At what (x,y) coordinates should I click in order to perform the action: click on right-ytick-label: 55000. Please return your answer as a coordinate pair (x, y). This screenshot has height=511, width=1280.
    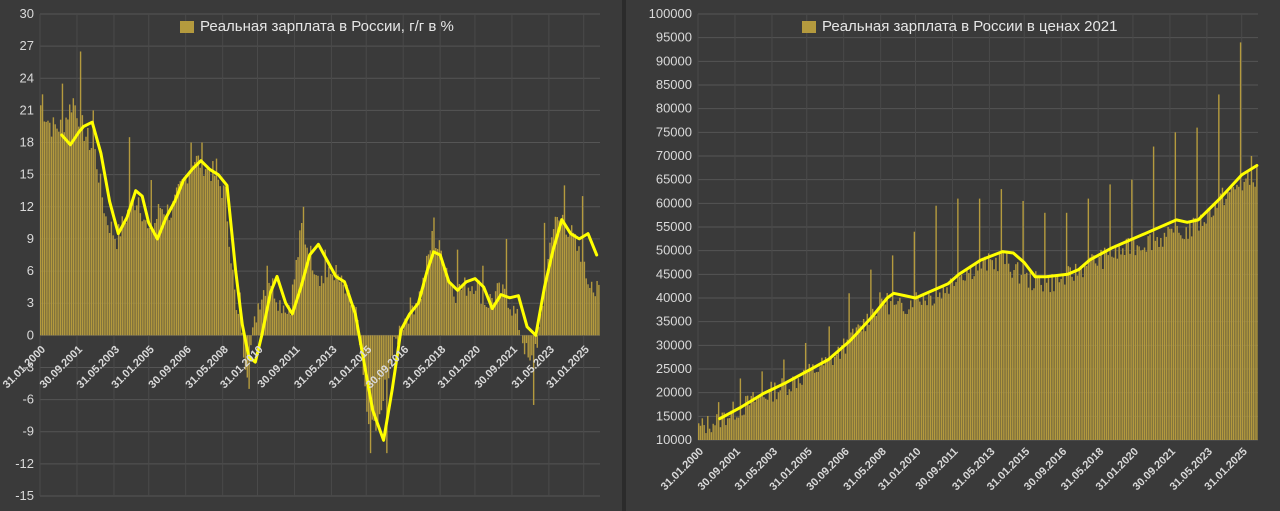
    Looking at the image, I should click on (674, 226).